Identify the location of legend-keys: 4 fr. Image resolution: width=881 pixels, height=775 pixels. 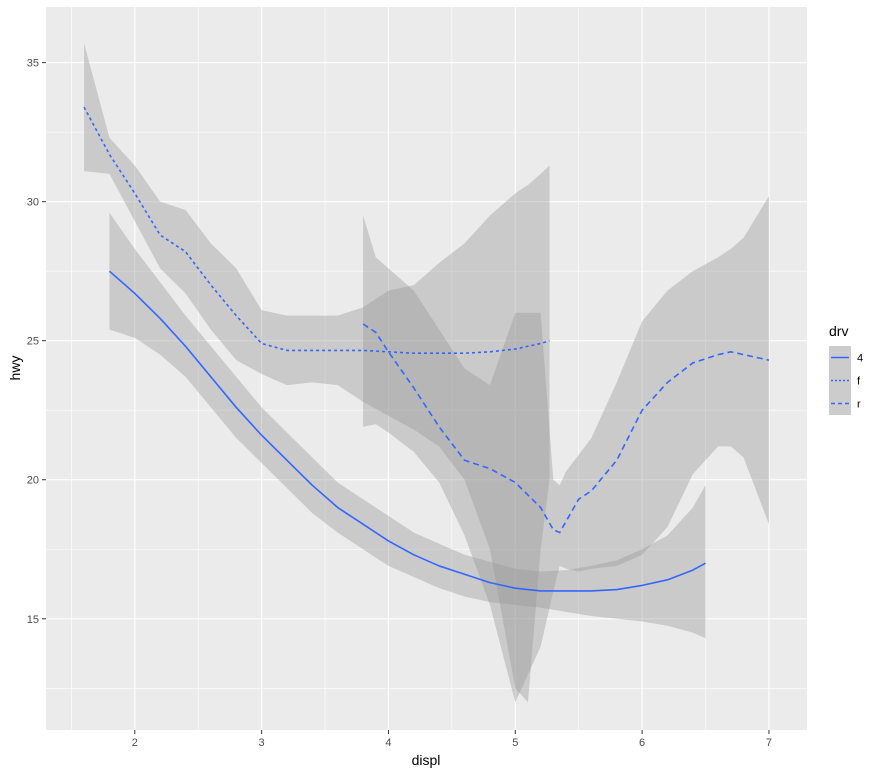
(846, 380).